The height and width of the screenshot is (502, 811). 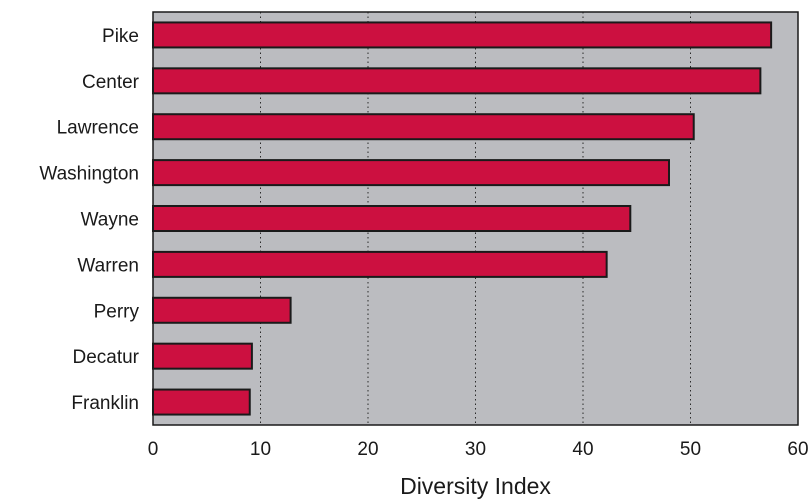 I want to click on category-label-pike: Pike, so click(x=120, y=36).